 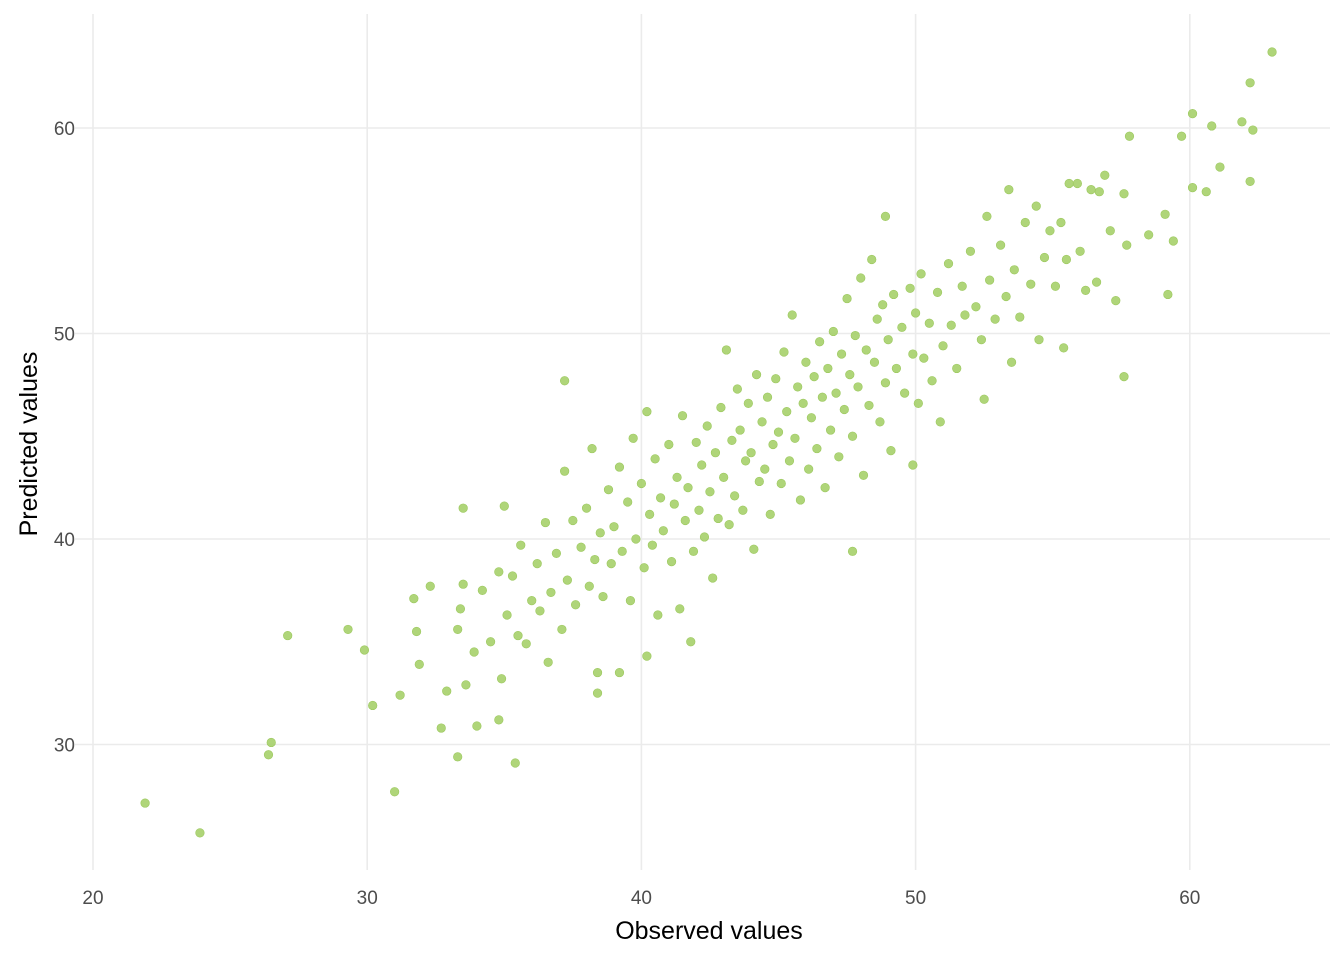 I want to click on x-tick-label: 50, so click(x=915, y=898).